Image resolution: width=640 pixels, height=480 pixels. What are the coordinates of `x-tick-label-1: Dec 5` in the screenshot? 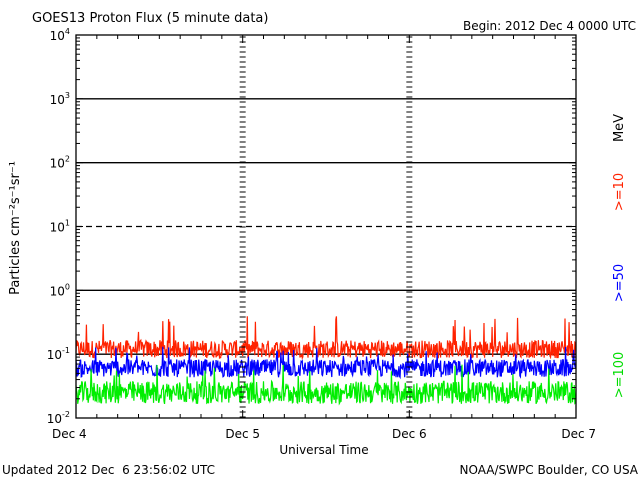 It's located at (242, 434).